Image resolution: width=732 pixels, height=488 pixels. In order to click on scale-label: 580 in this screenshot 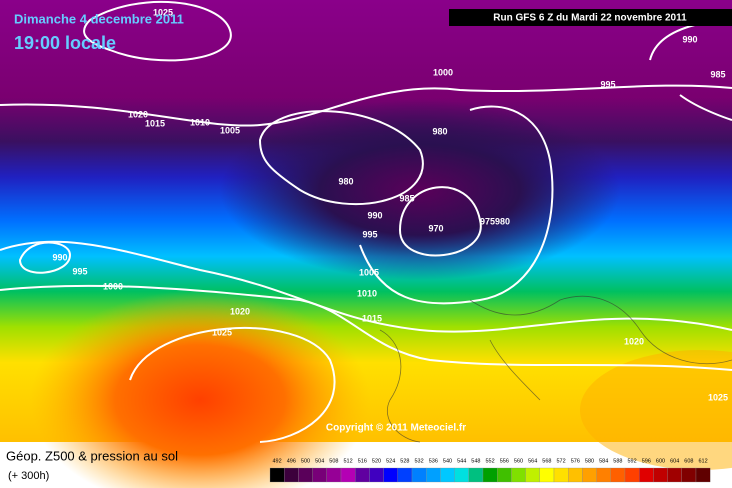, I will do `click(589, 461)`.